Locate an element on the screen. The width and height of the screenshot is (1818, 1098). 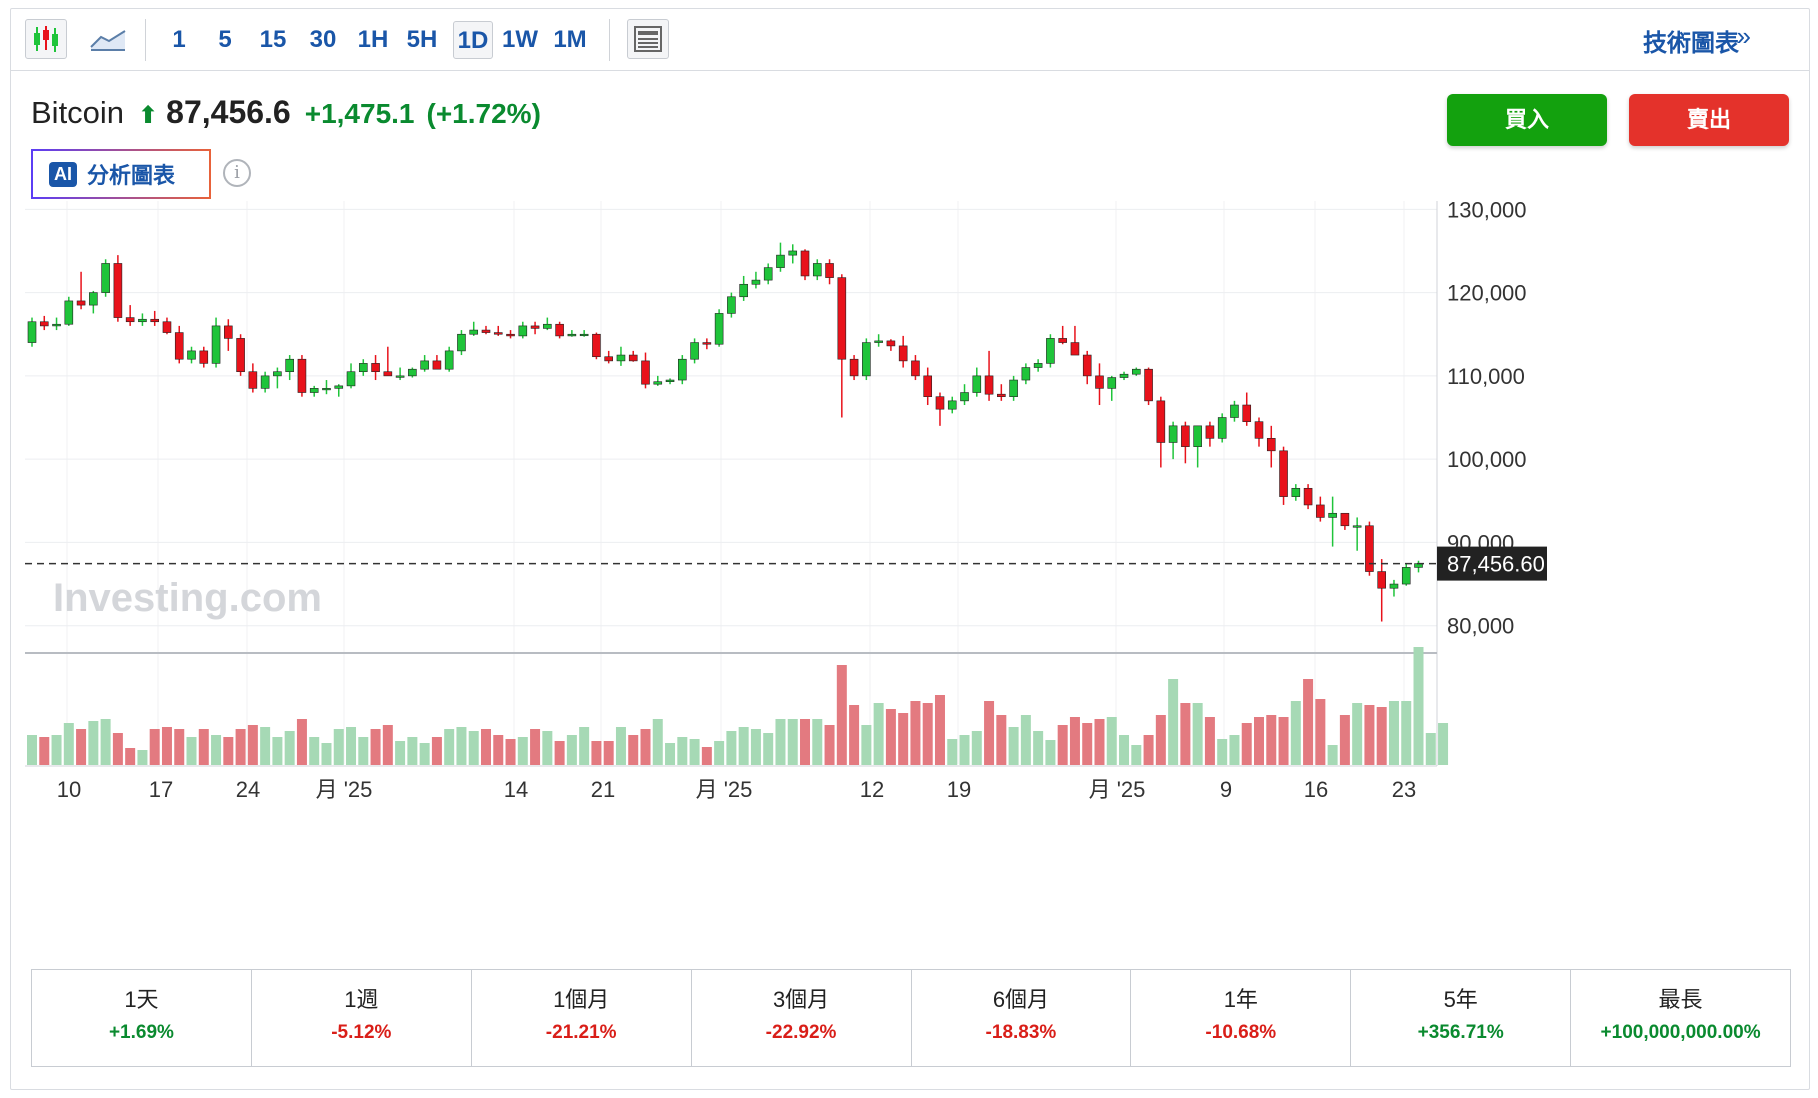
performance-cell: 6個月 -18.83% is located at coordinates (1022, 1018).